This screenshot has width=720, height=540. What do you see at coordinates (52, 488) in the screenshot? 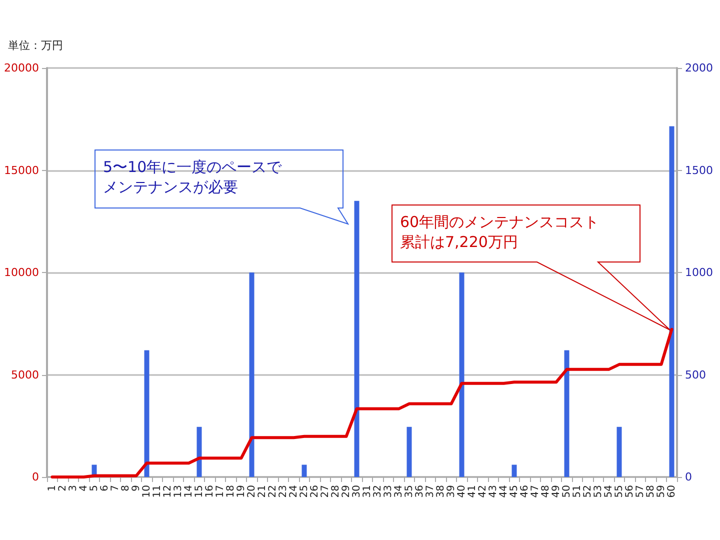
I see `x-tick-label: 1` at bounding box center [52, 488].